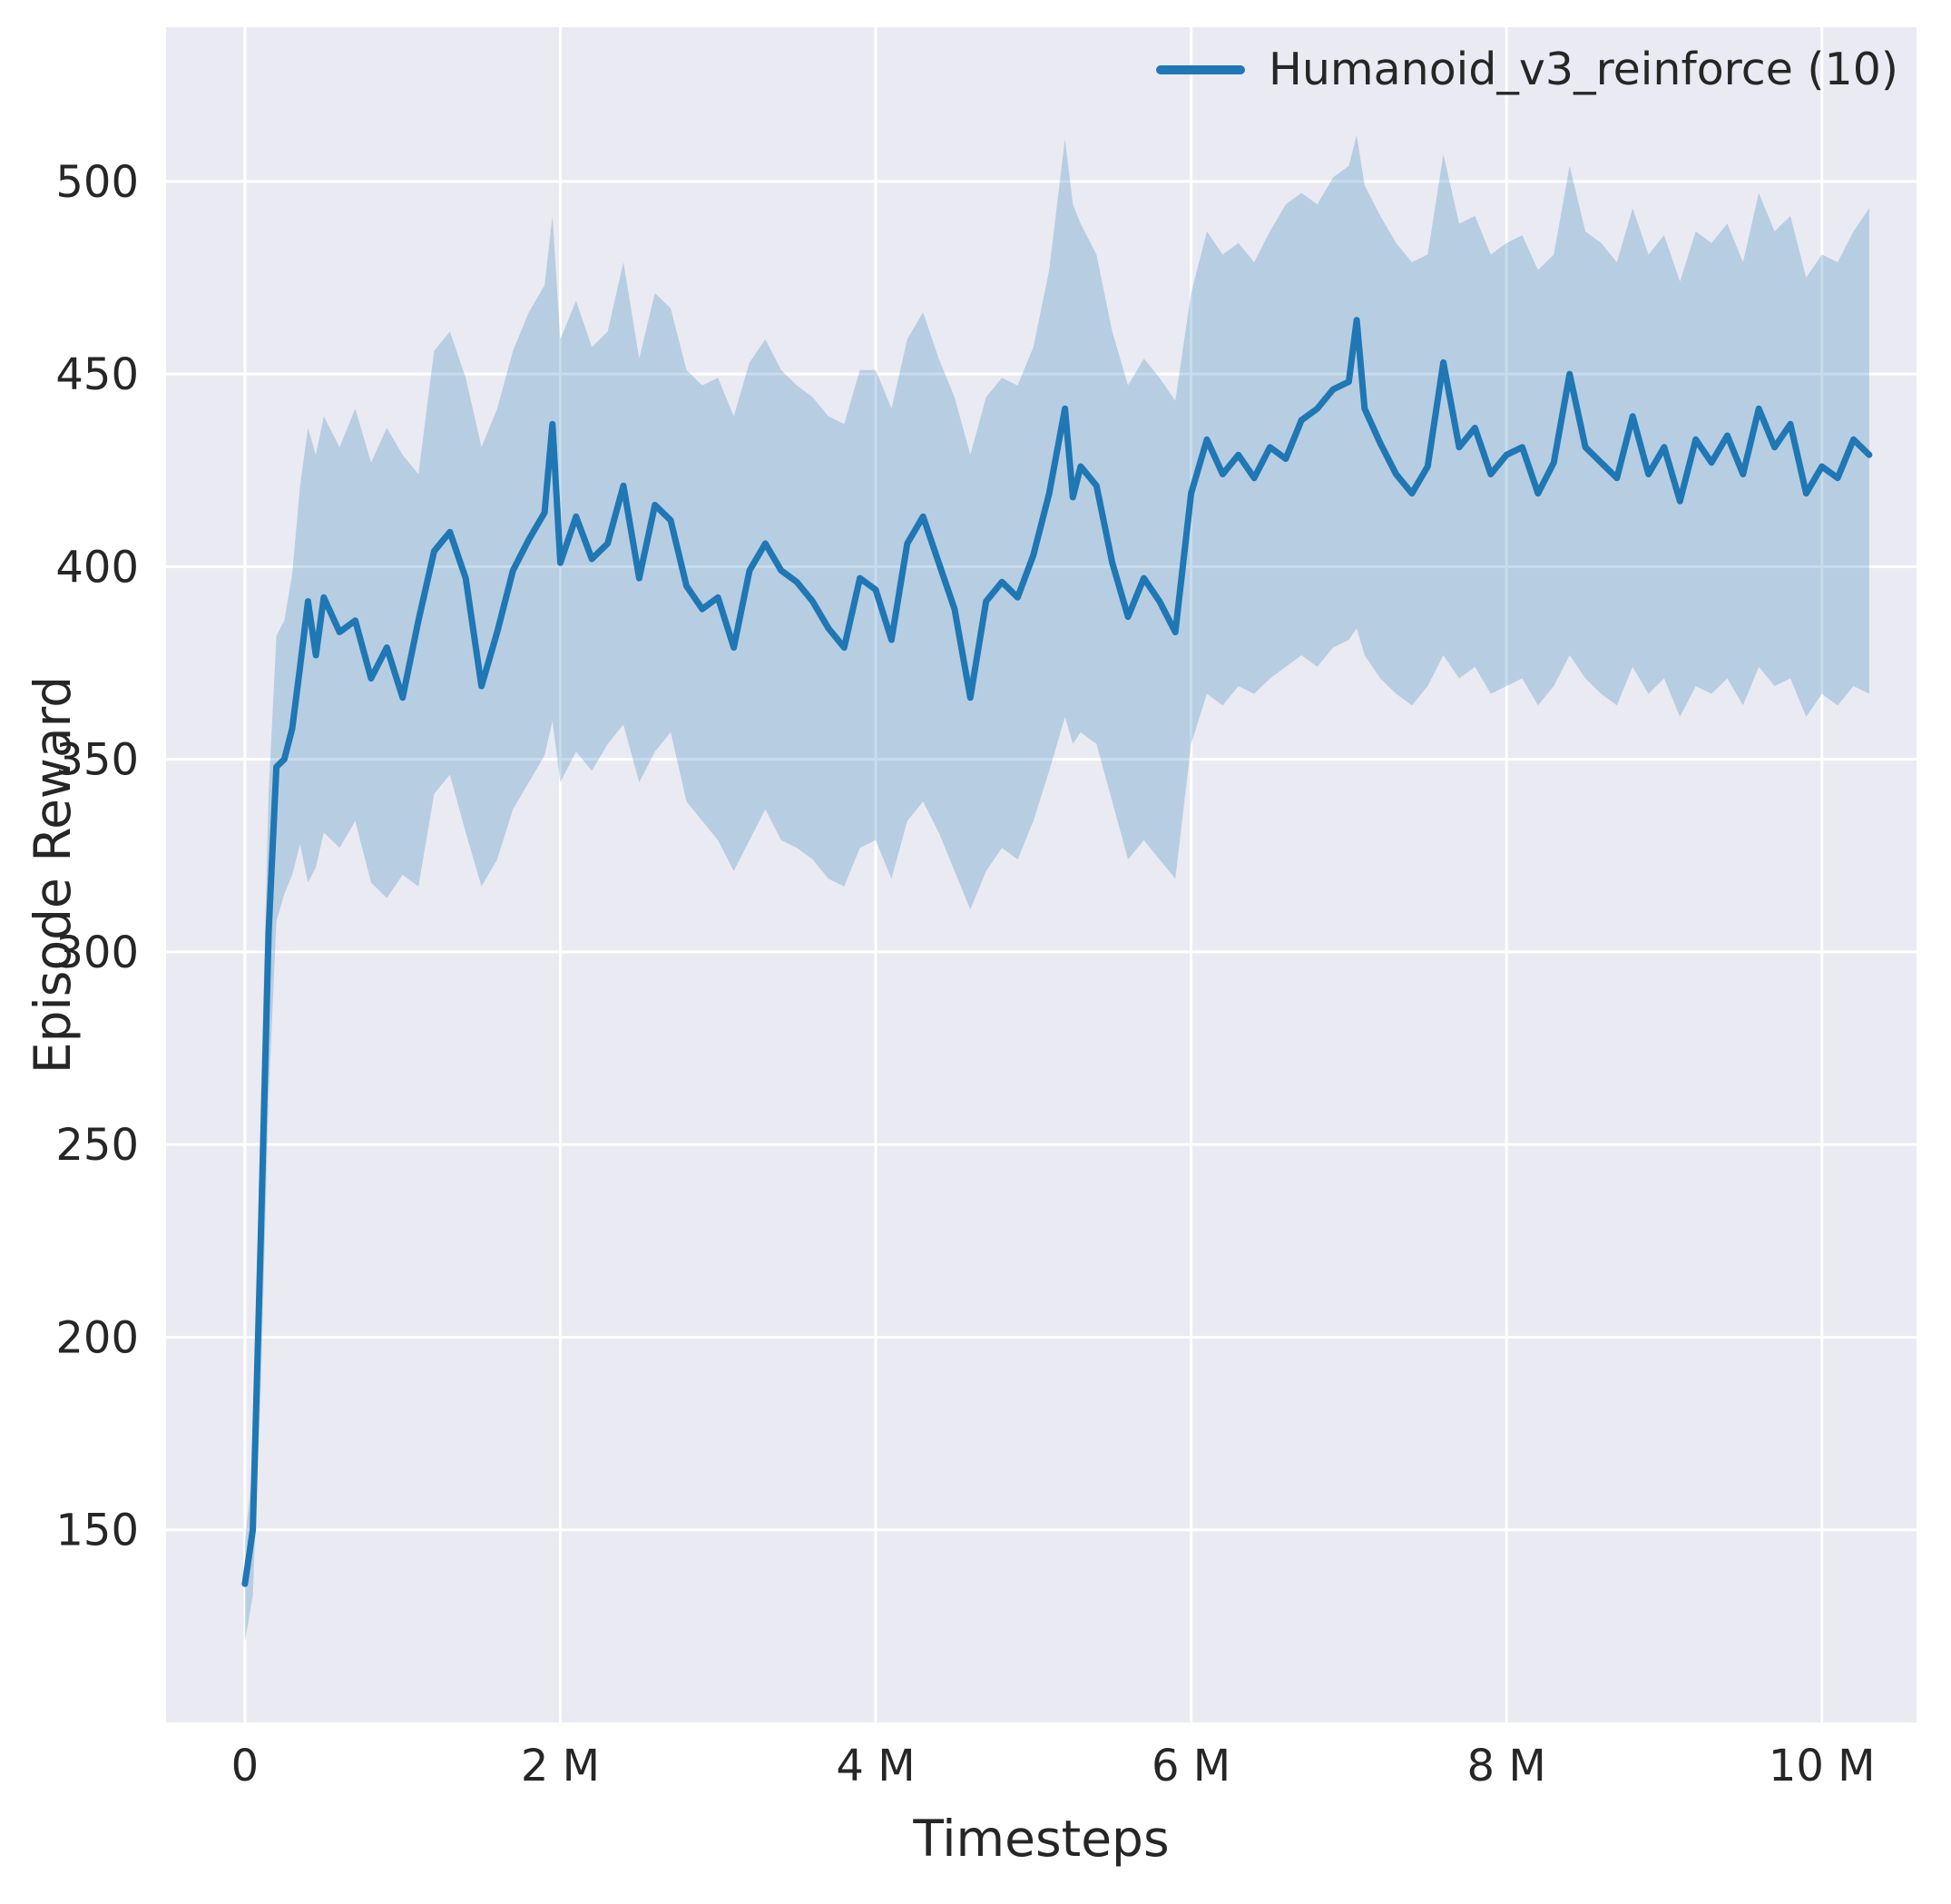 The width and height of the screenshot is (1951, 1904). What do you see at coordinates (97, 568) in the screenshot?
I see `y-tick-label: 400` at bounding box center [97, 568].